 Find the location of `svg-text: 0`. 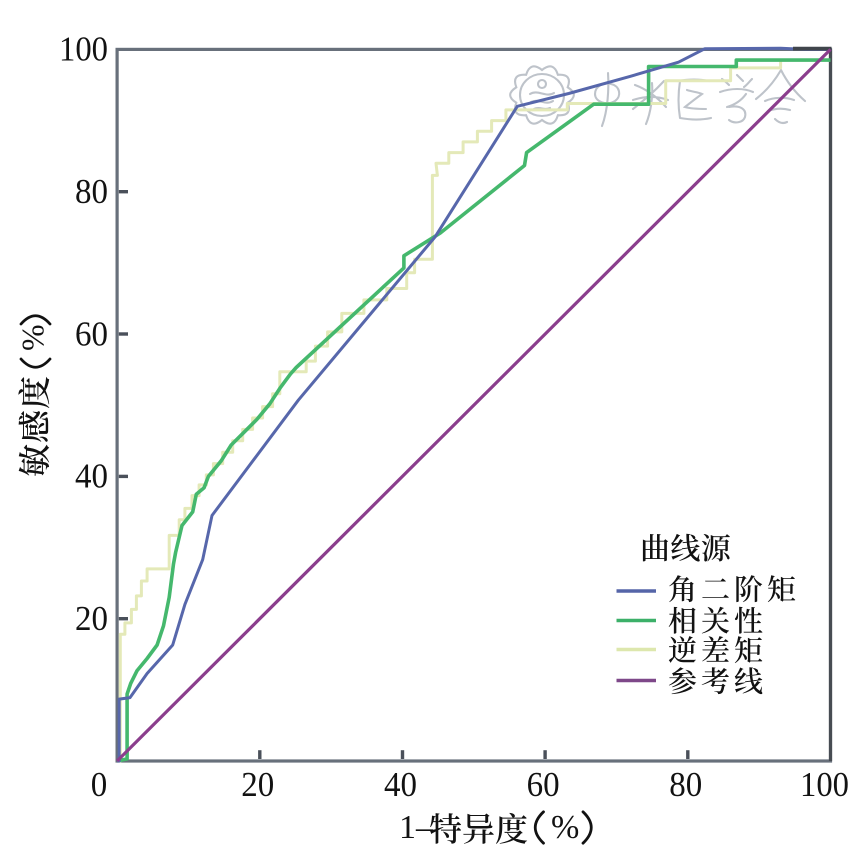

svg-text: 0 is located at coordinates (99, 784).